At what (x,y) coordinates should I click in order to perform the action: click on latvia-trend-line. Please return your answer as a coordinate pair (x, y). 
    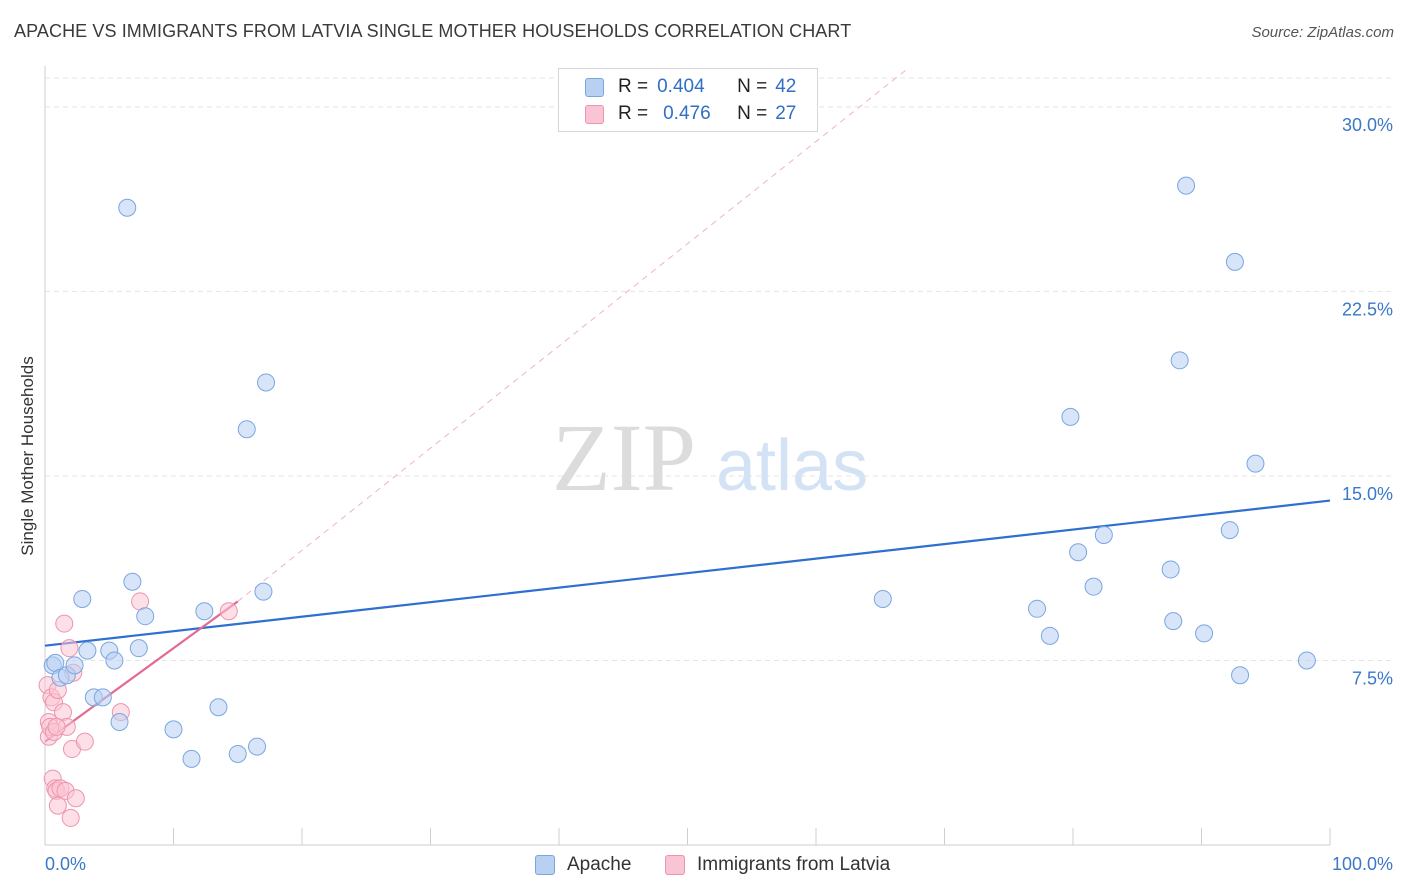
    Looking at the image, I should click on (141, 671).